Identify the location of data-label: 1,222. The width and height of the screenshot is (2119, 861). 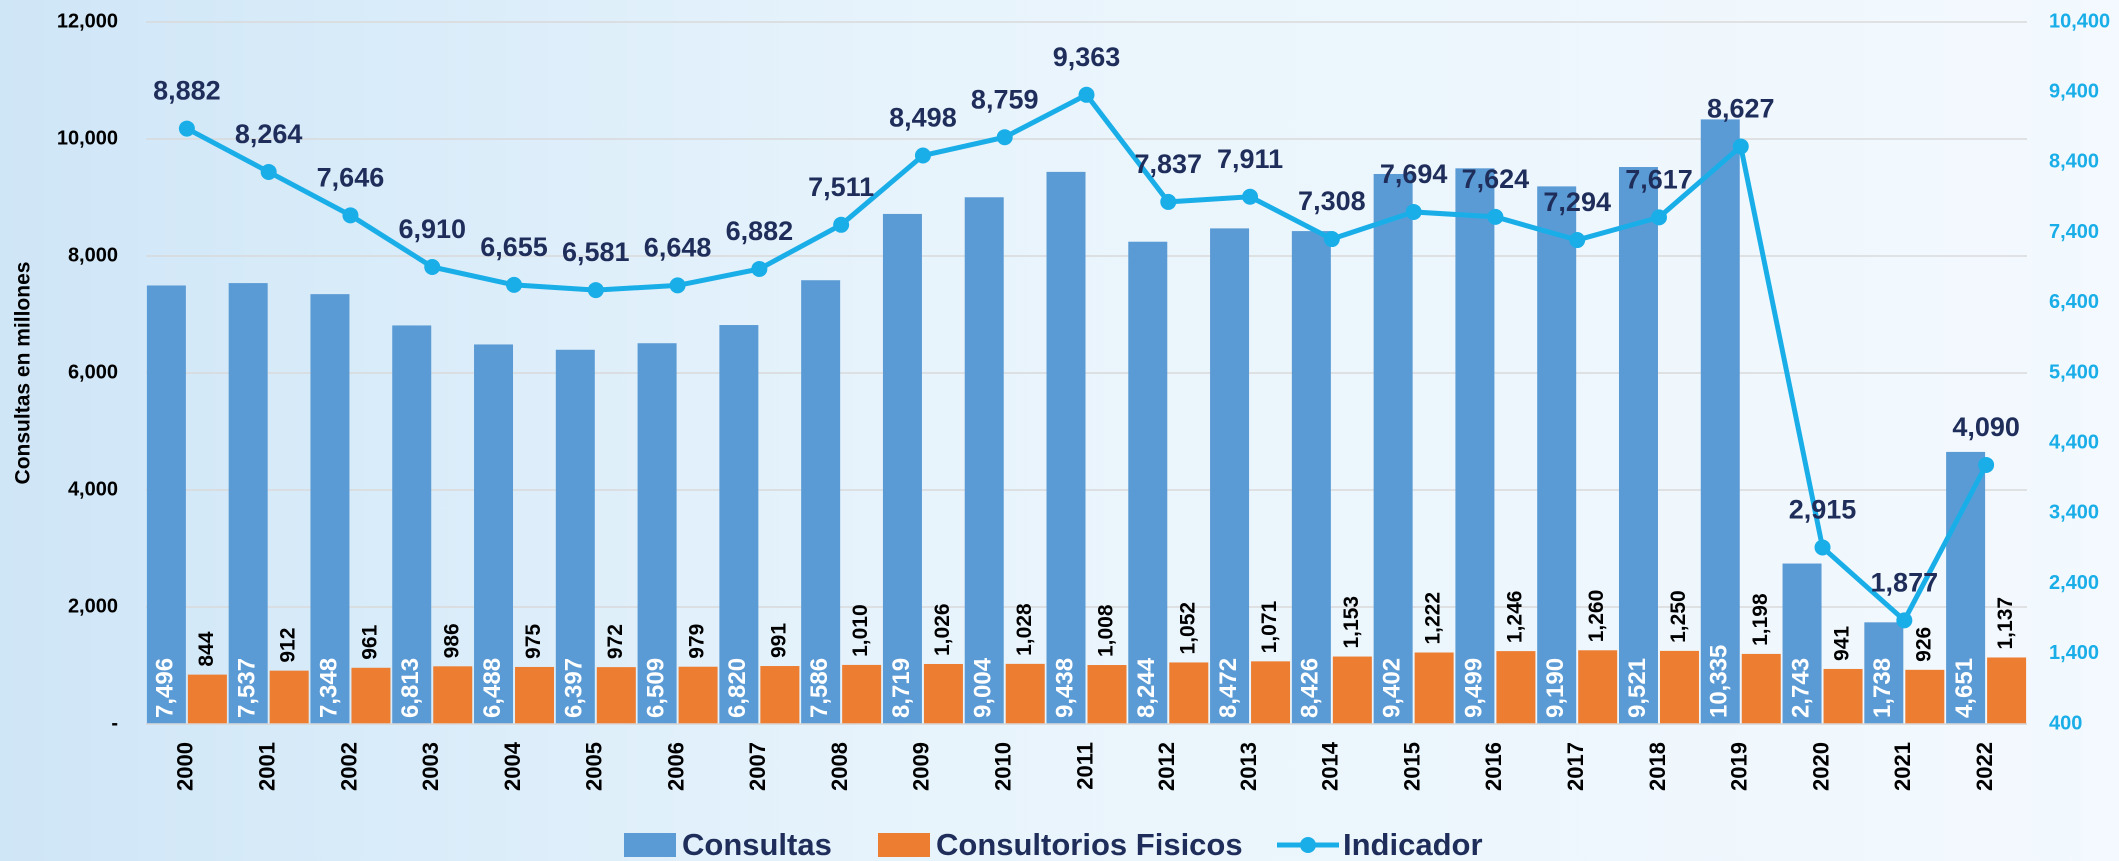
(1433, 618).